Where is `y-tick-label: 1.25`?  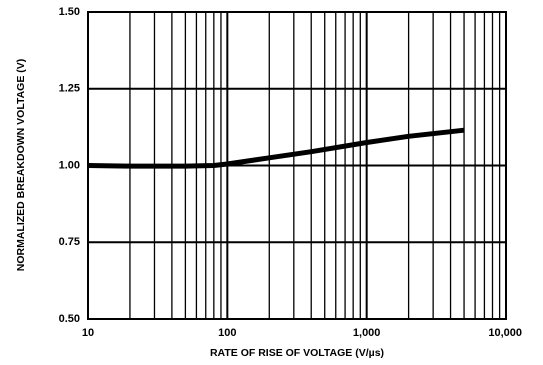
y-tick-label: 1.25 is located at coordinates (69, 89).